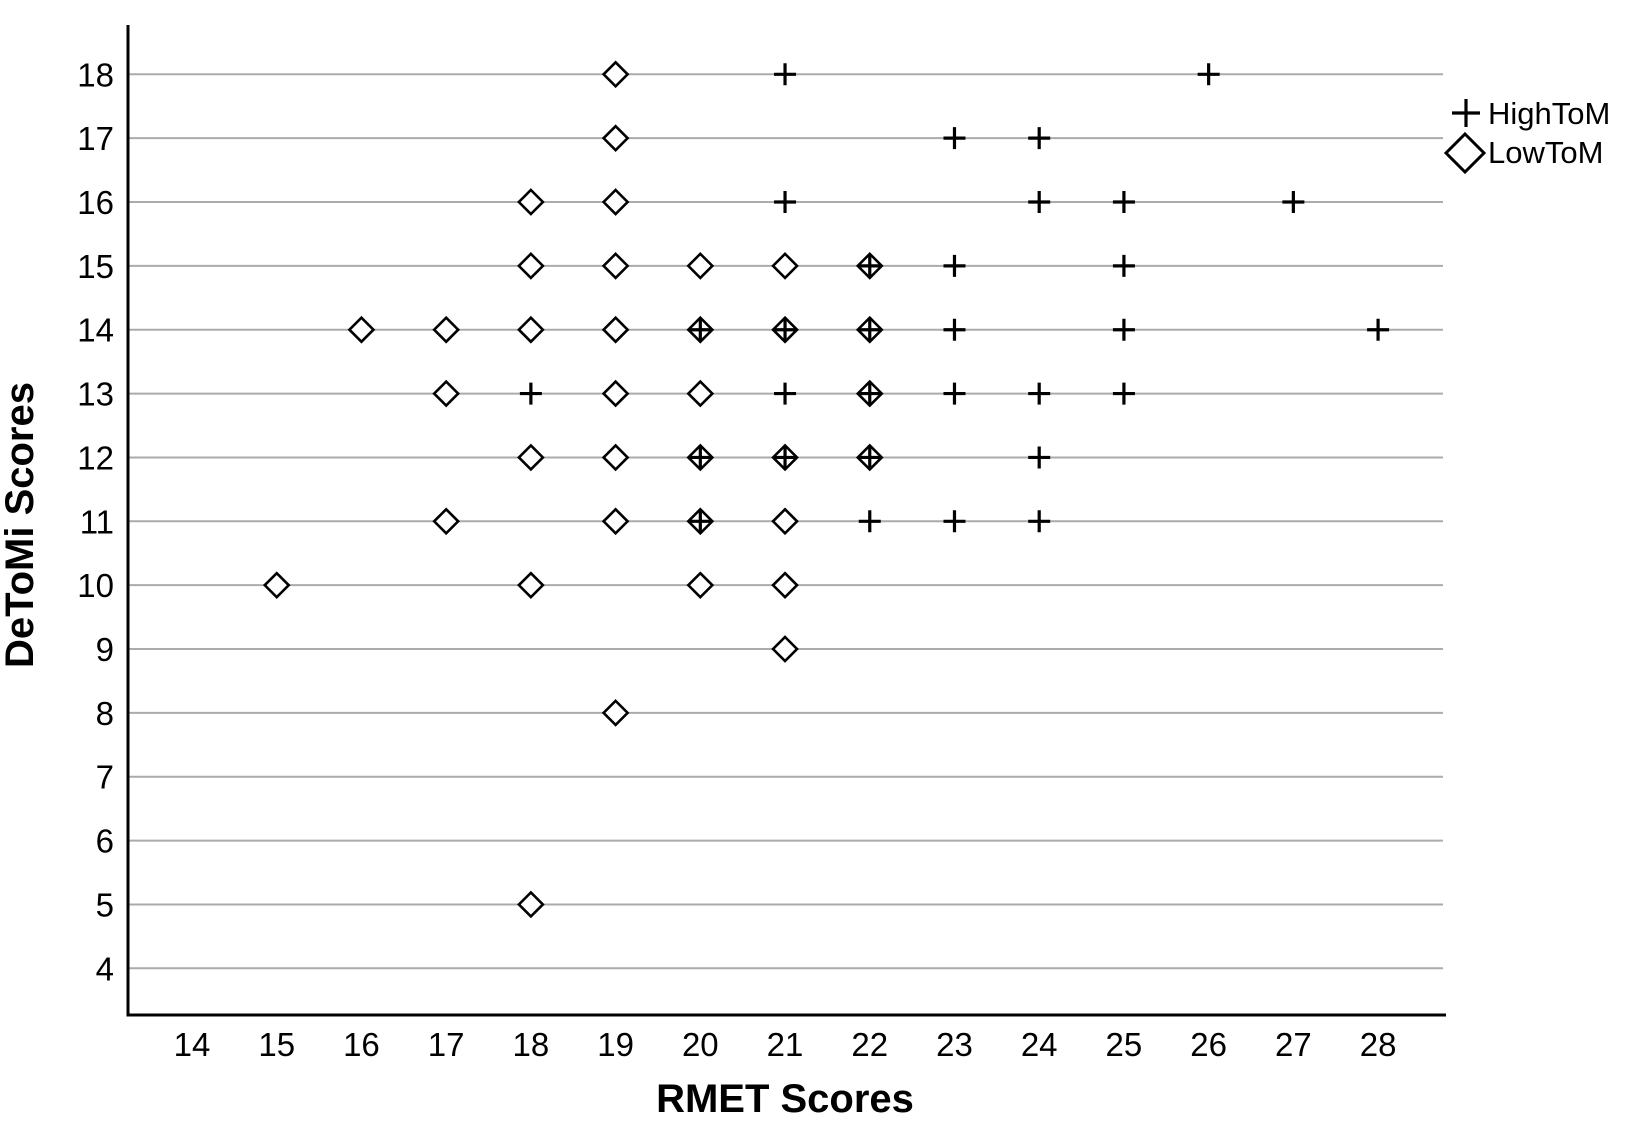 The height and width of the screenshot is (1133, 1629). What do you see at coordinates (869, 1044) in the screenshot?
I see `x-tick-label: 22` at bounding box center [869, 1044].